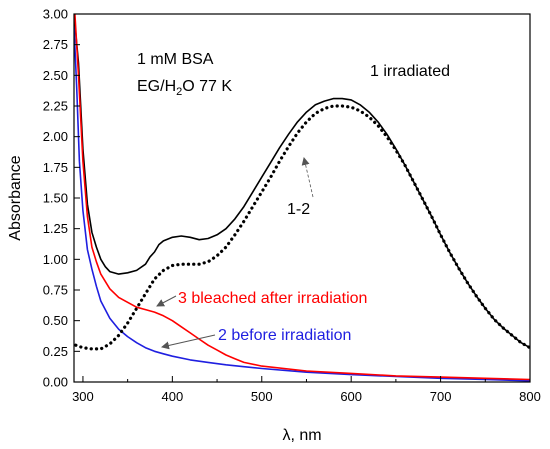 The height and width of the screenshot is (449, 550). I want to click on annotation-sample-line2-sub: 2, so click(179, 92).